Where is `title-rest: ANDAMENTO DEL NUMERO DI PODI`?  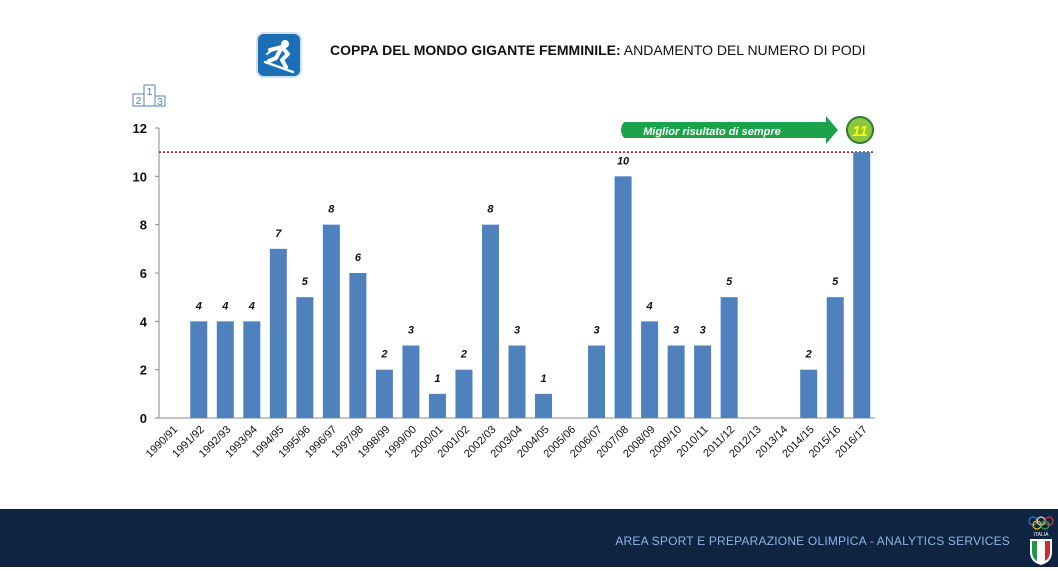 title-rest: ANDAMENTO DEL NUMERO DI PODI is located at coordinates (743, 50).